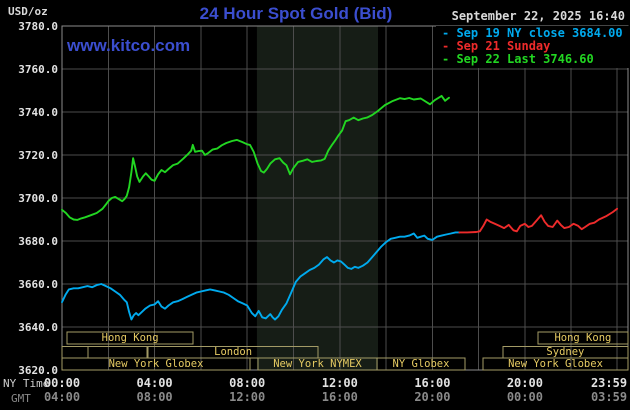  What do you see at coordinates (609, 383) in the screenshot?
I see `x-axis-ny-tick-label: 23:59` at bounding box center [609, 383].